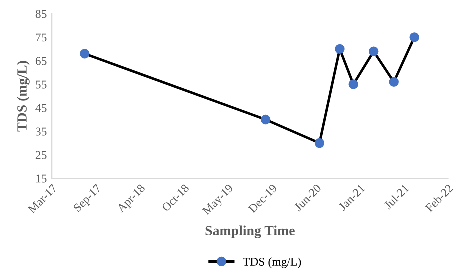 The image size is (465, 279). I want to click on y-tick-label: 85, so click(41, 14).